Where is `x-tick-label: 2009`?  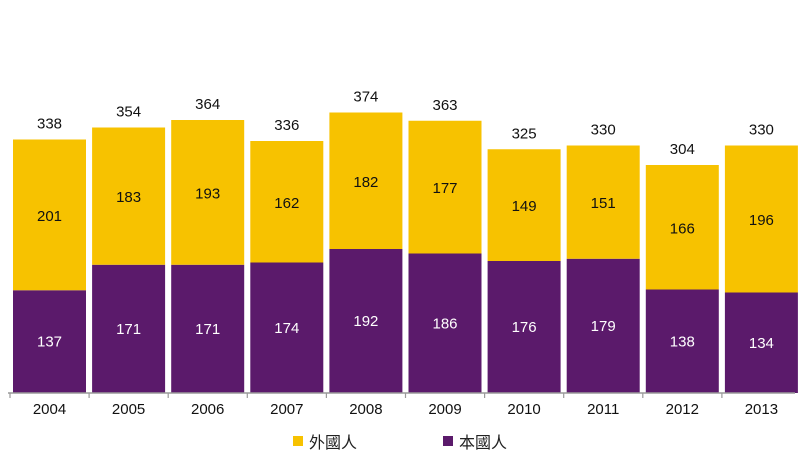 x-tick-label: 2009 is located at coordinates (444, 409).